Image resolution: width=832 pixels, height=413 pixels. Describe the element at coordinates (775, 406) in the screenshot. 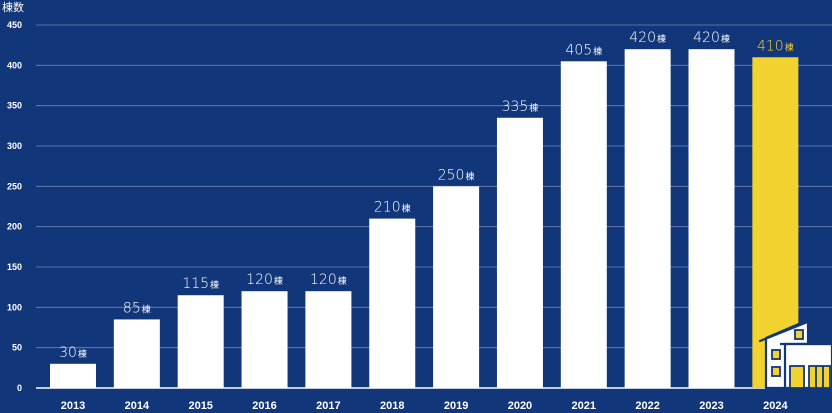

I see `x-tick-label: 2024` at that location.